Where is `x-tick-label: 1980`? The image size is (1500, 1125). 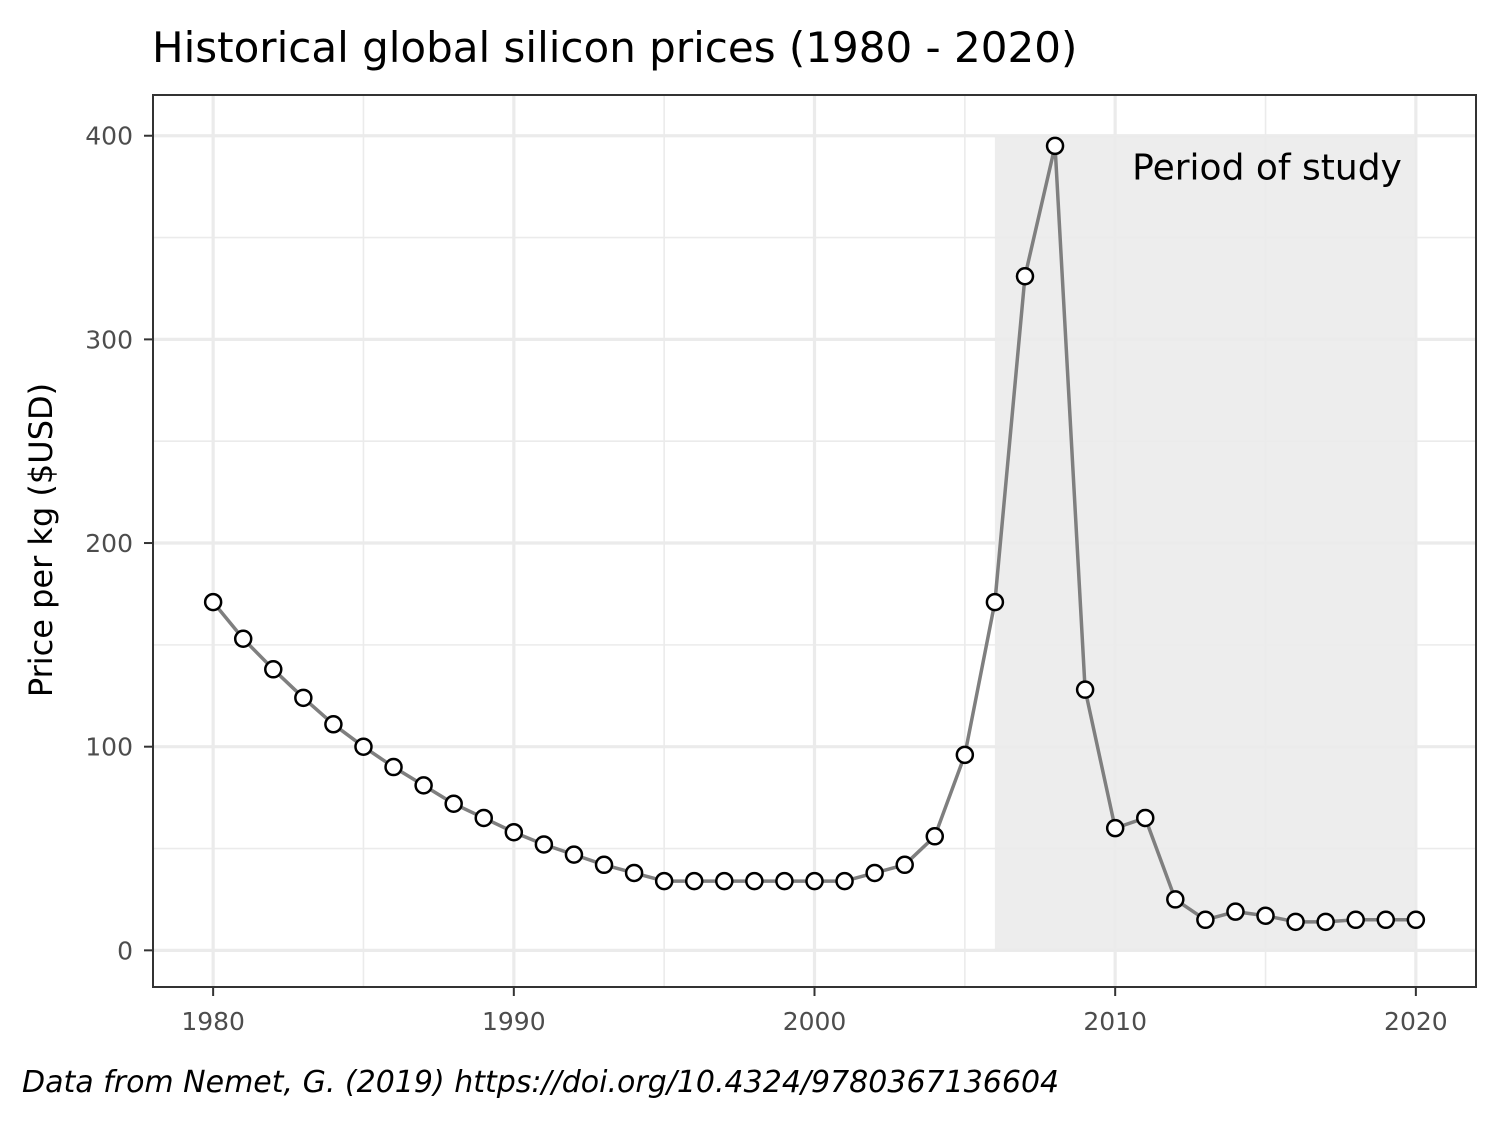
x-tick-label: 1980 is located at coordinates (213, 1021).